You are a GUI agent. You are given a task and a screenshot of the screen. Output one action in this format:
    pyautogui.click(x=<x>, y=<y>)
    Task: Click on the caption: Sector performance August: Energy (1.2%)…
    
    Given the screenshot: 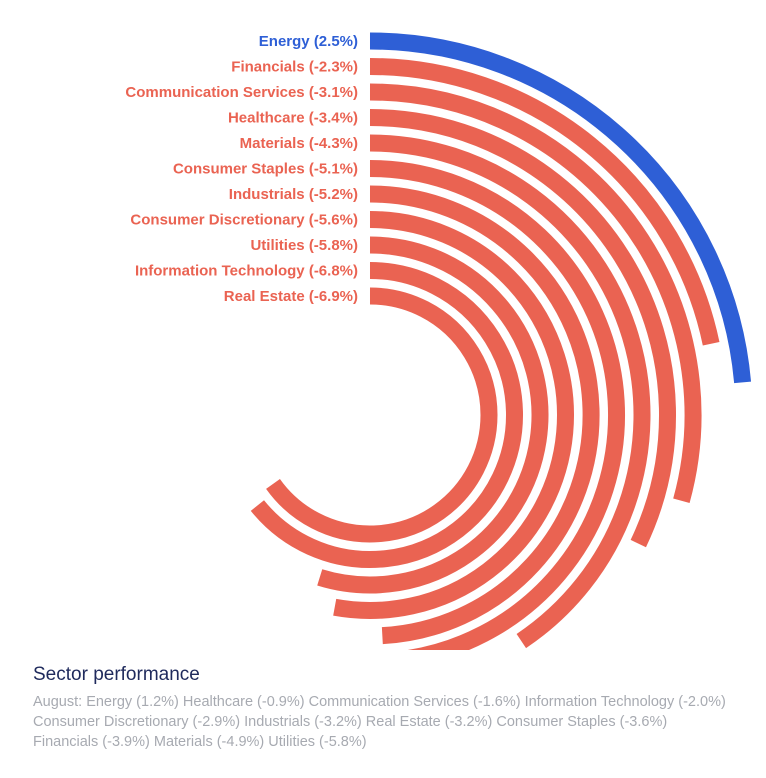 What is the action you would take?
    pyautogui.click(x=383, y=708)
    